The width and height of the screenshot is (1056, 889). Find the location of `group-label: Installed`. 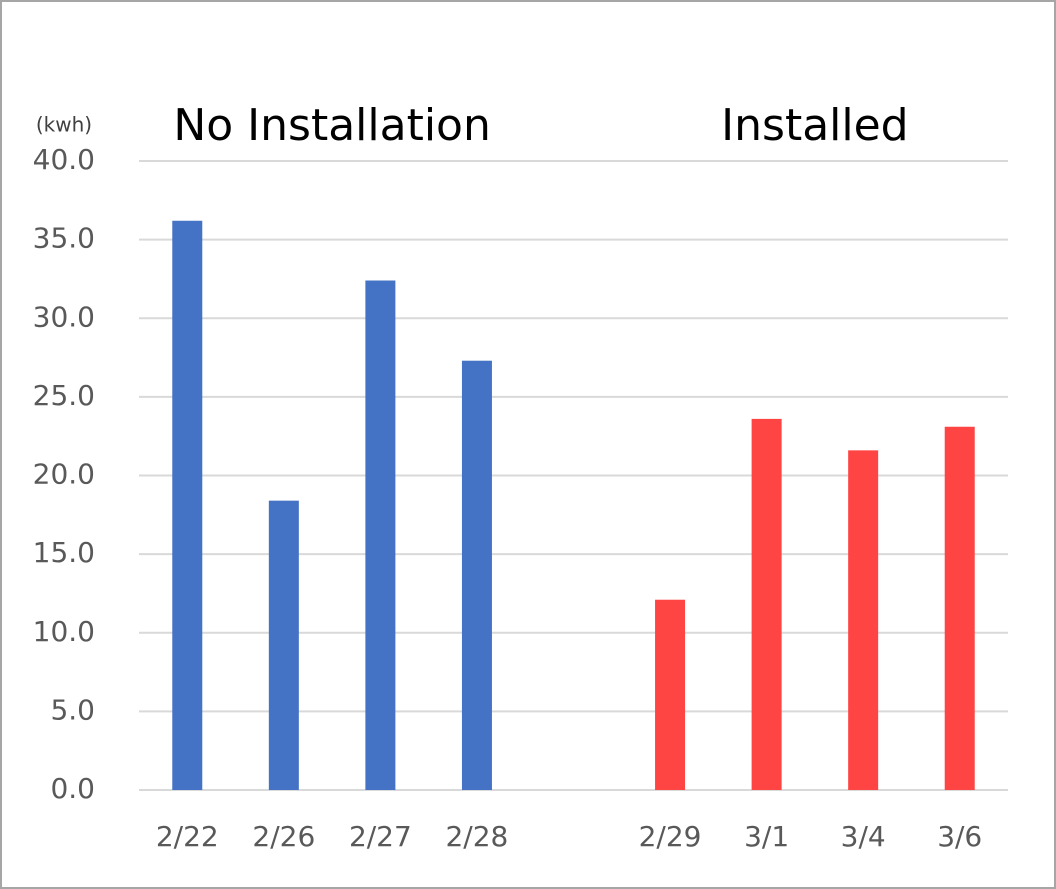

group-label: Installed is located at coordinates (814, 125).